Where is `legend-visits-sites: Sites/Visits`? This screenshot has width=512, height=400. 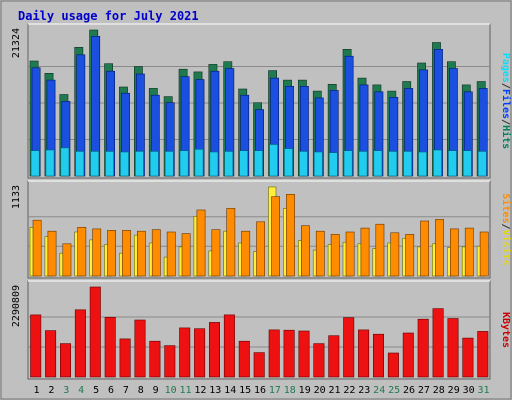 legend-visits-sites: Sites/Visits is located at coordinates (506, 229).